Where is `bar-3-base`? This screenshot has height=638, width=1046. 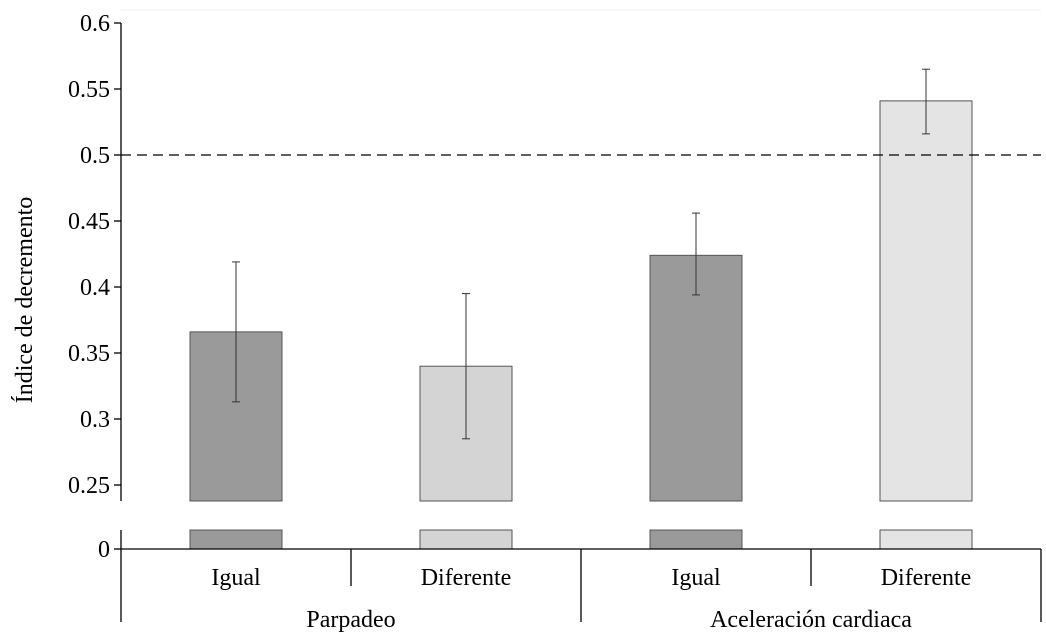
bar-3-base is located at coordinates (696, 539).